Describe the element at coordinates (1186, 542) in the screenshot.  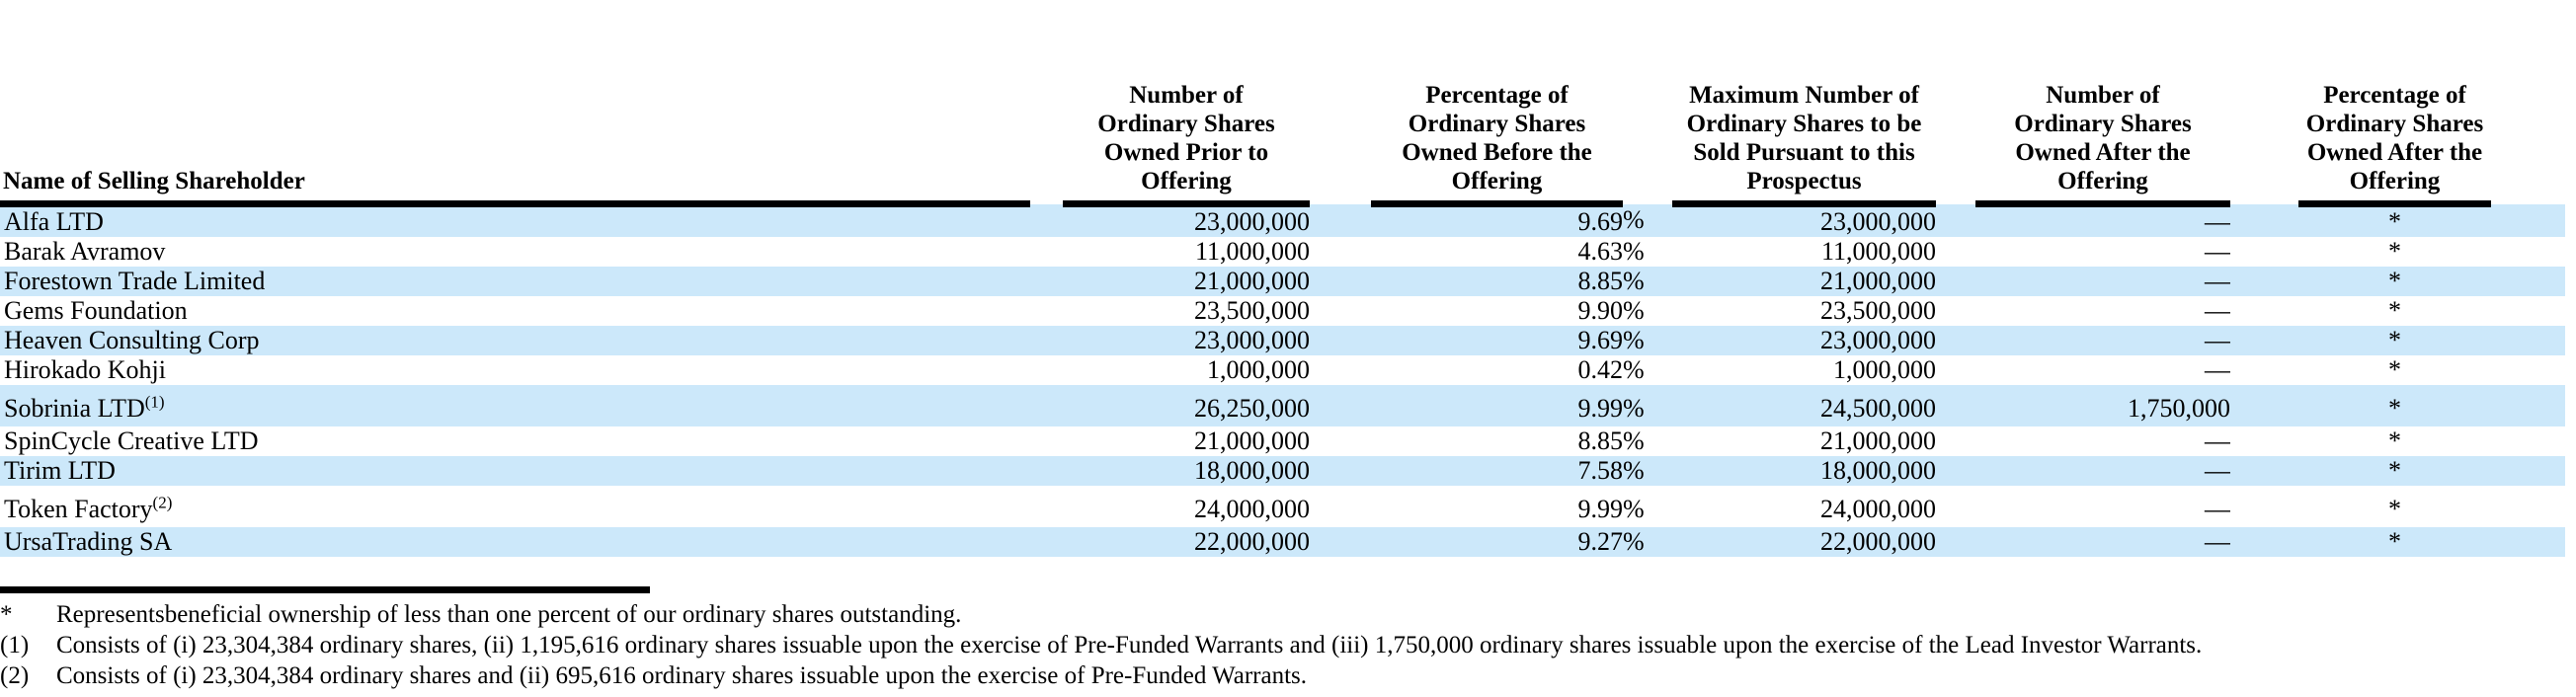
I see `cell-shares-prior: 22,000,000` at that location.